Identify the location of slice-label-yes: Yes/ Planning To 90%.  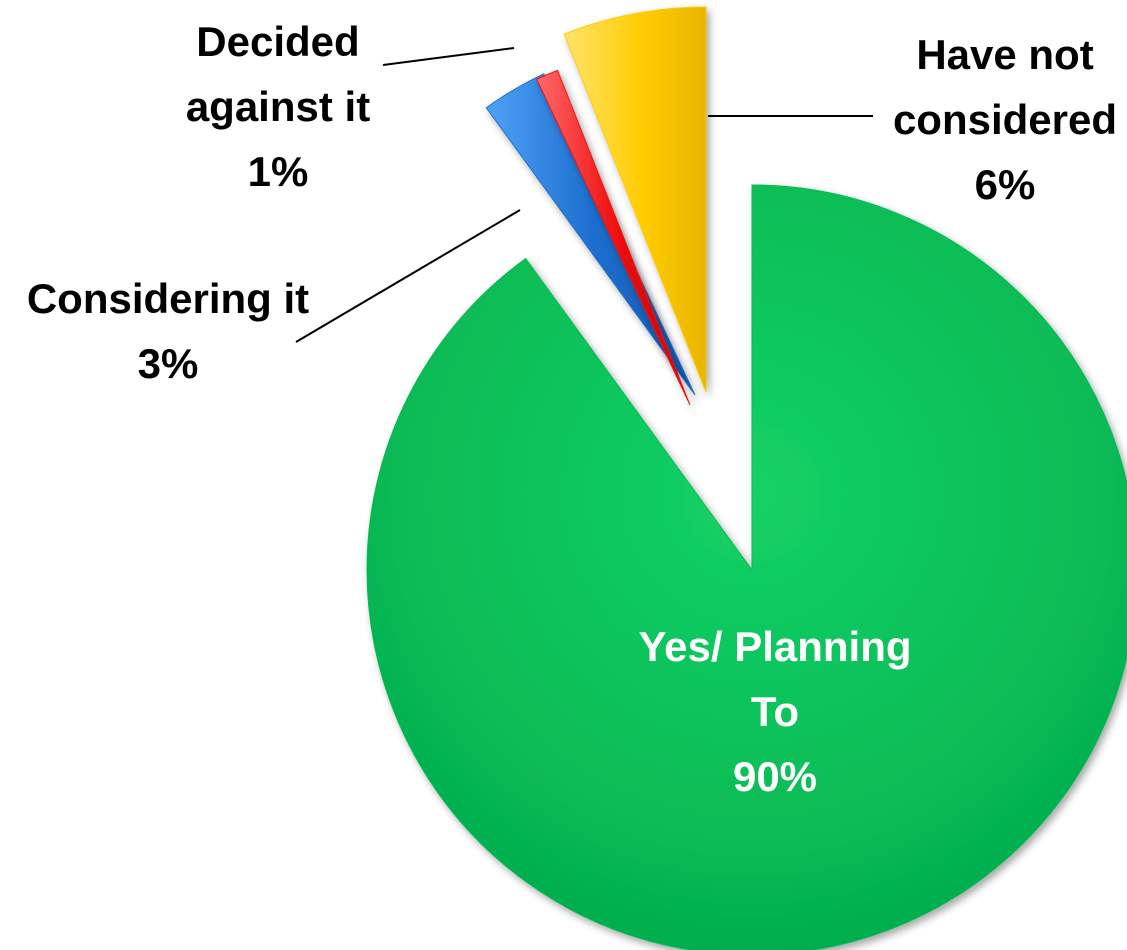
(774, 711).